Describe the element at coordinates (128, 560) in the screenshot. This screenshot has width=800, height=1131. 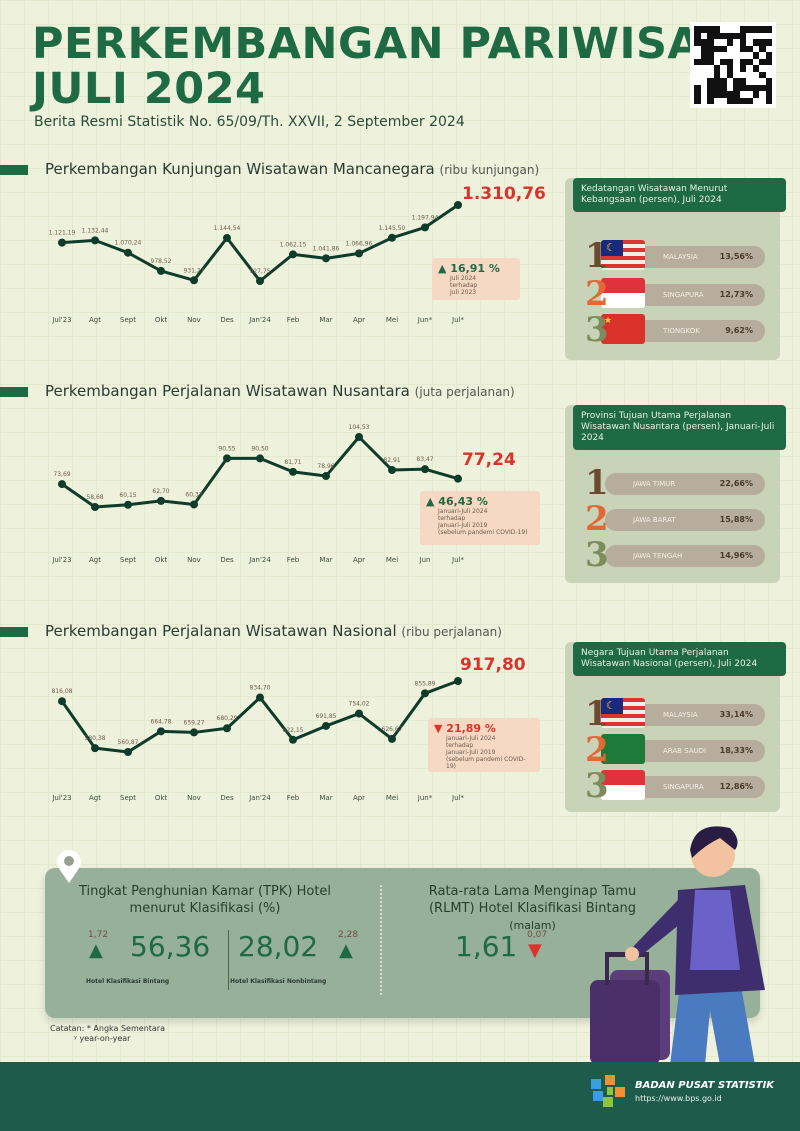
I see `x-tick-label: Sept` at that location.